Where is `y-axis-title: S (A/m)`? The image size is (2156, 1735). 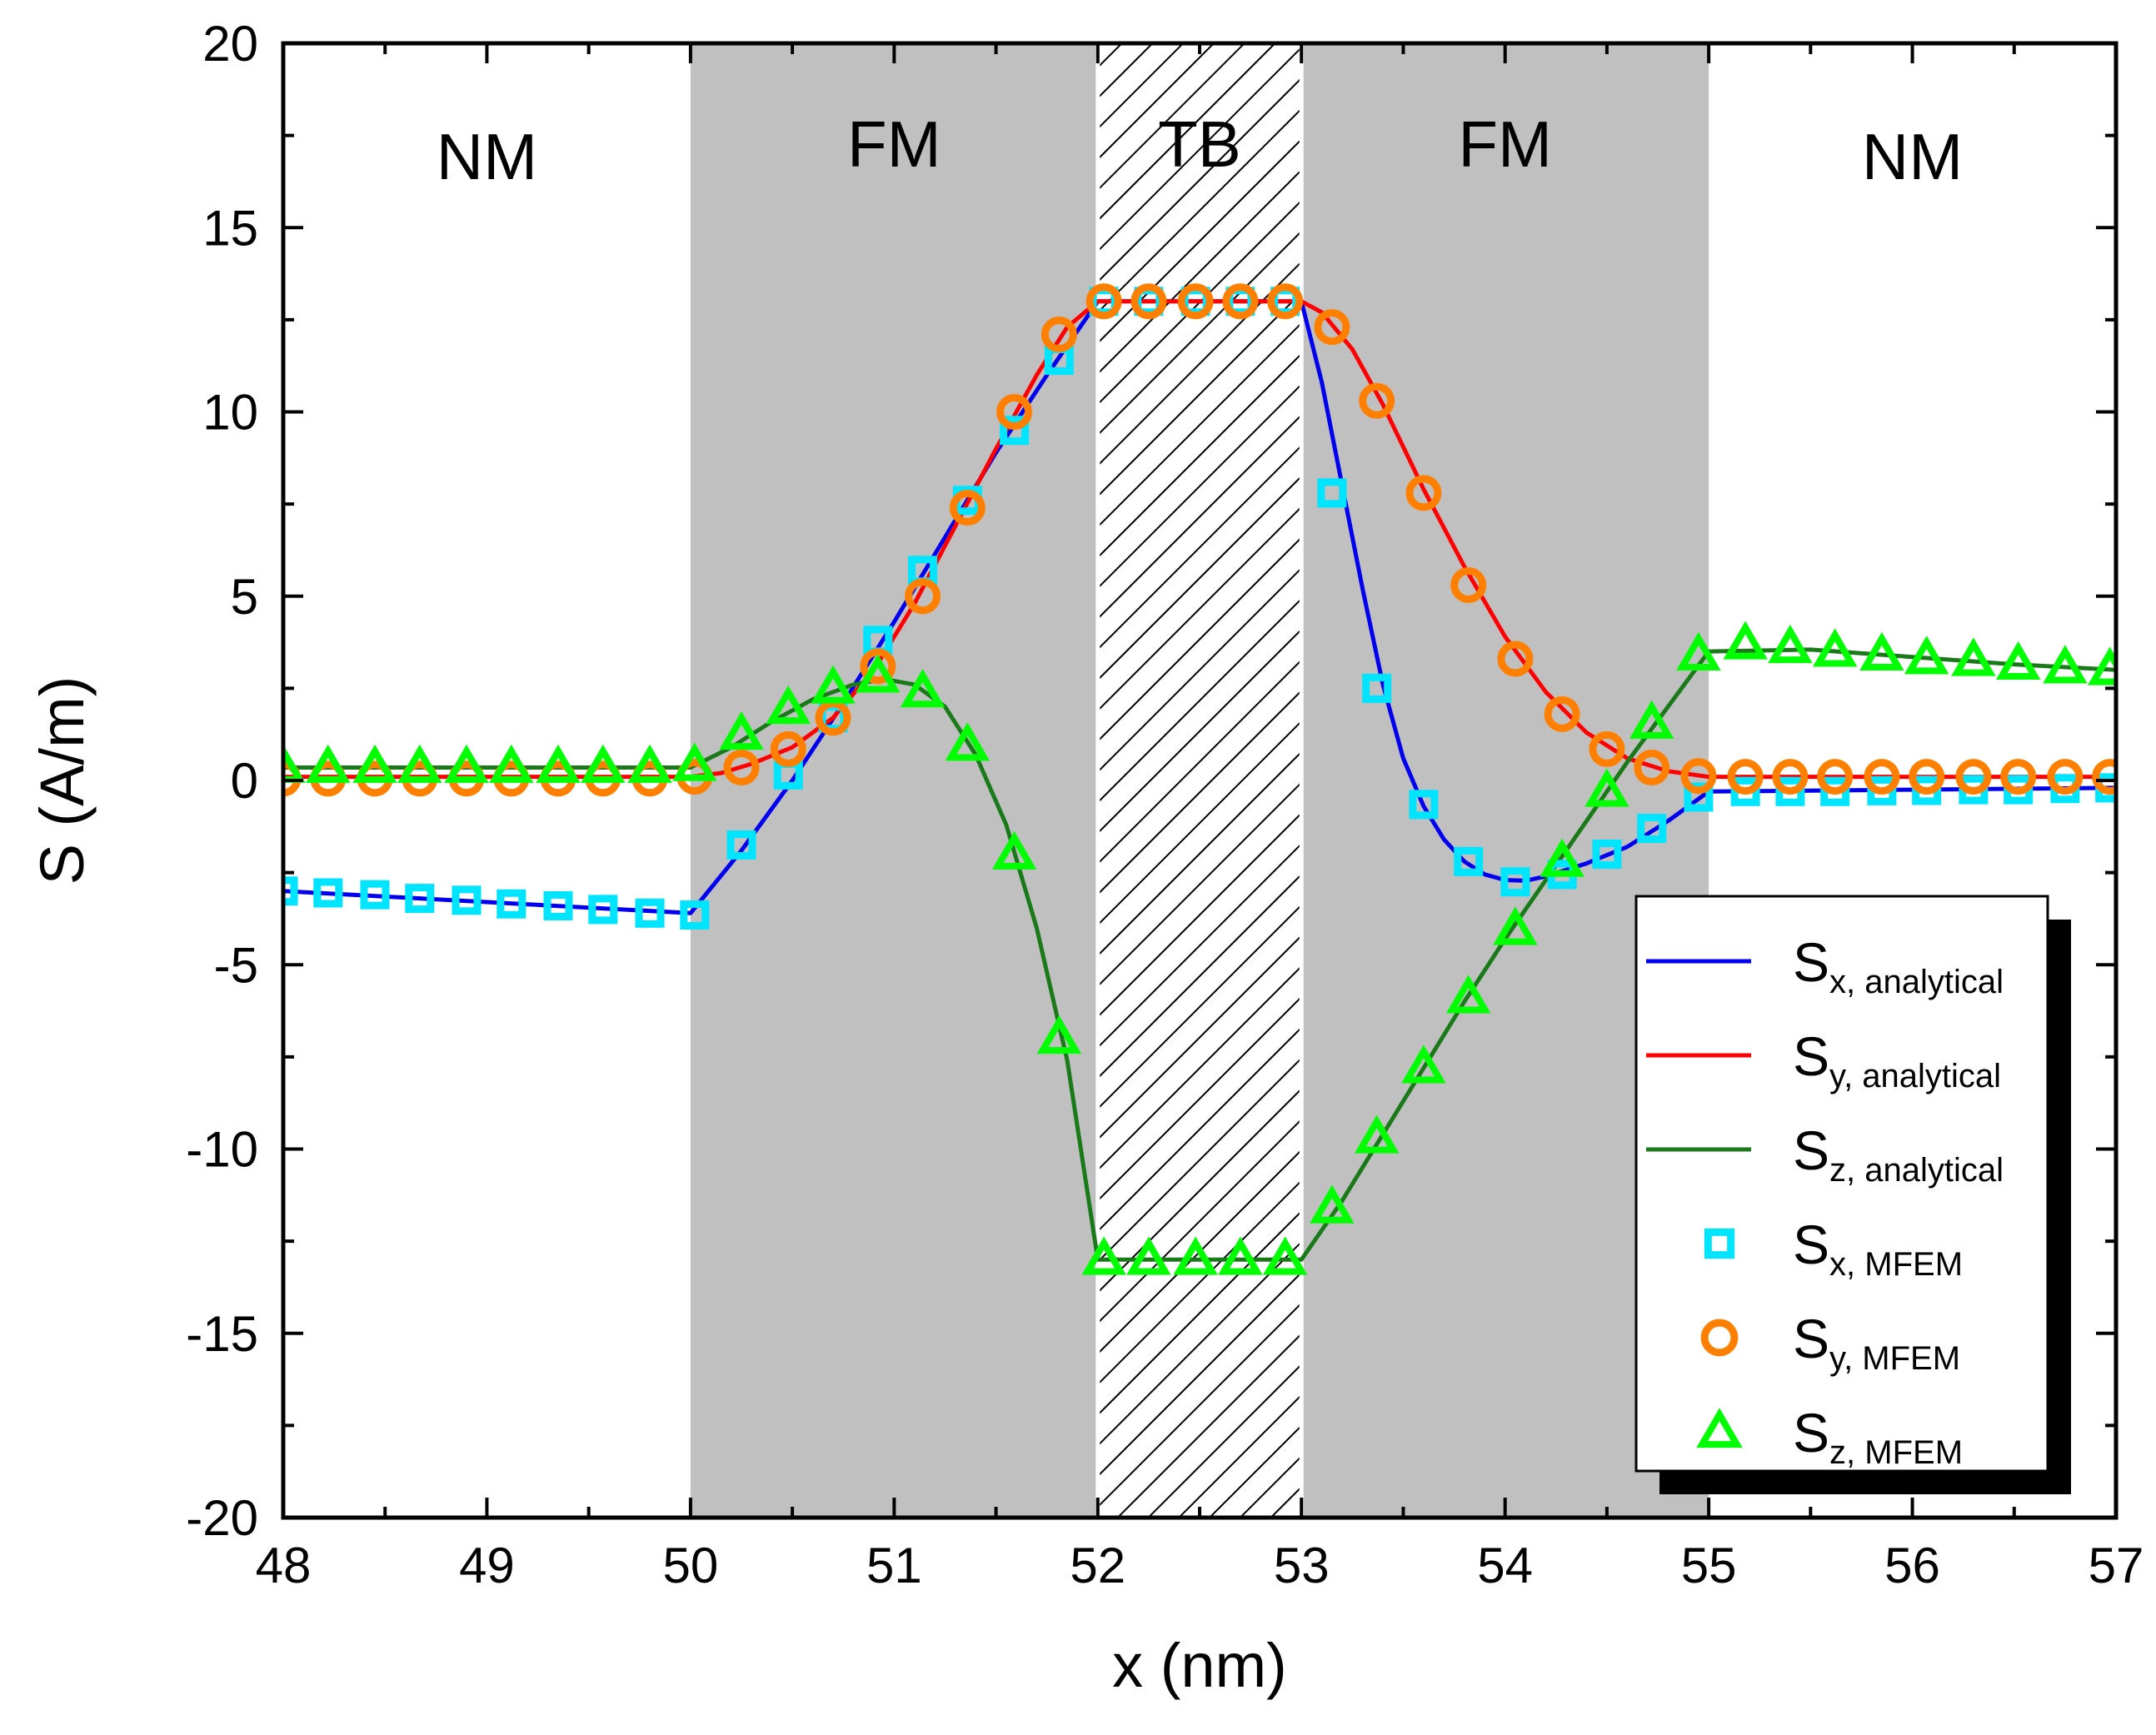 y-axis-title: S (A/m) is located at coordinates (62, 780).